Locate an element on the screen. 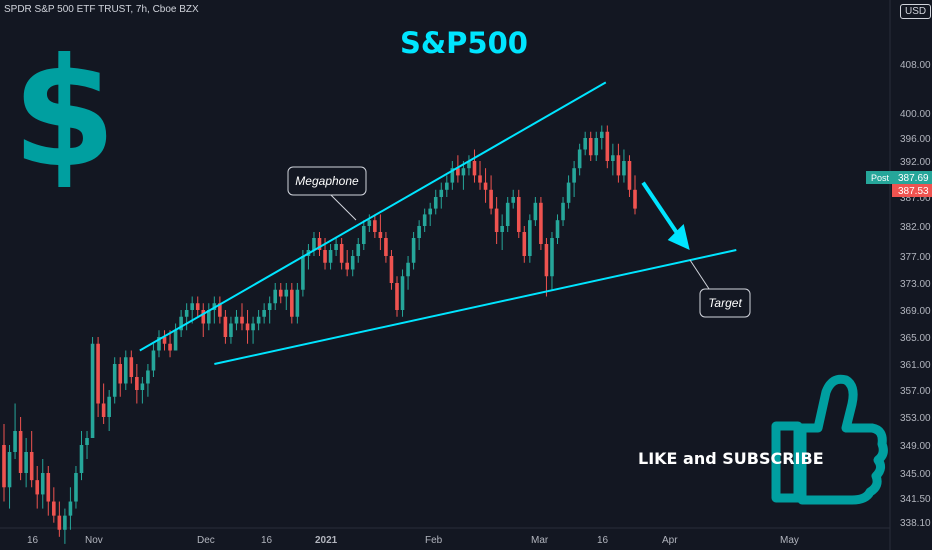 This screenshot has height=550, width=932. callout-target-label: Target is located at coordinates (725, 303).